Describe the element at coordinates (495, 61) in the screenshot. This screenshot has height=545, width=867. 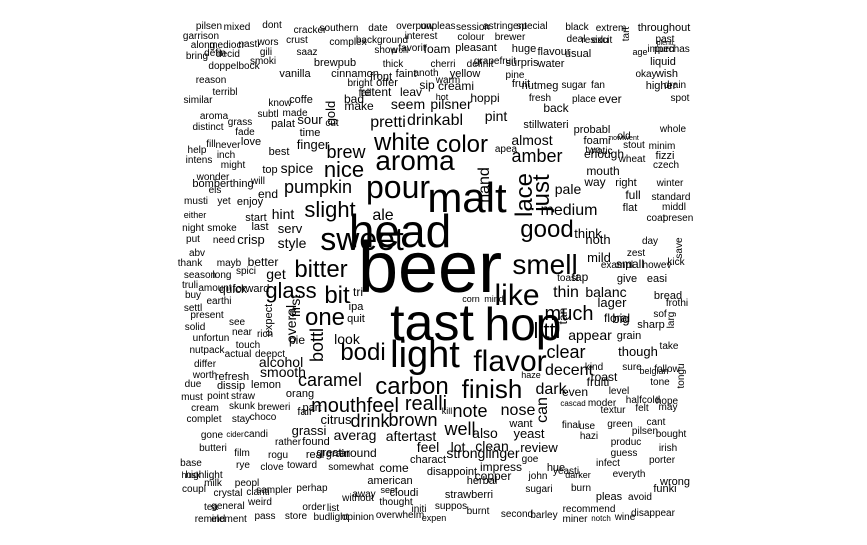
I see `word-grapefruit: grapefruit` at that location.